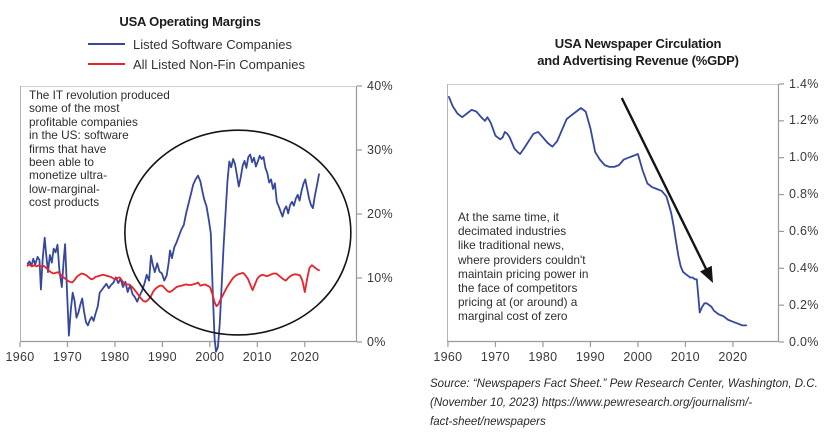  Describe the element at coordinates (804, 341) in the screenshot. I see `y-tick-label: 0.0%` at that location.